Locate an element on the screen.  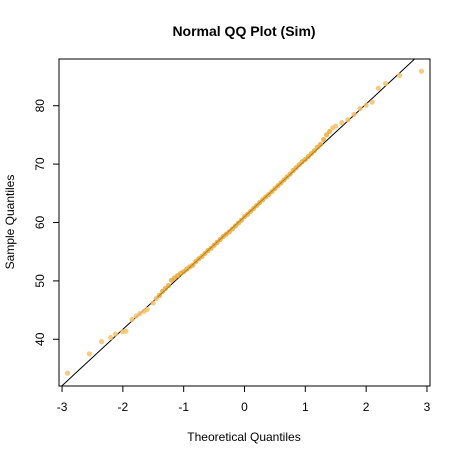
x-tick-label: 0 is located at coordinates (244, 407).